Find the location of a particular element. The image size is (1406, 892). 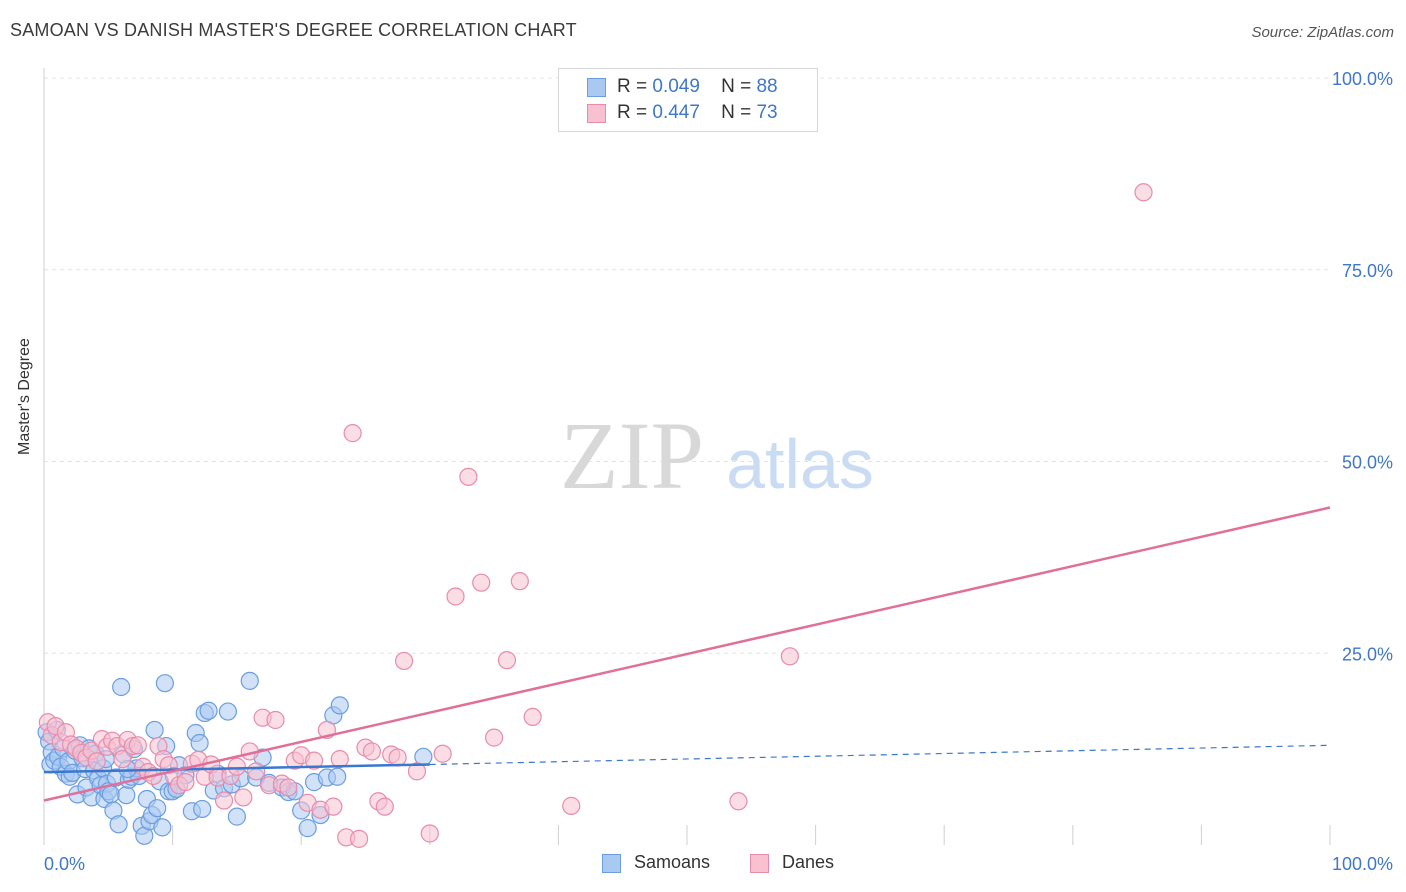

legend-n-value: 88 is located at coordinates (767, 86).